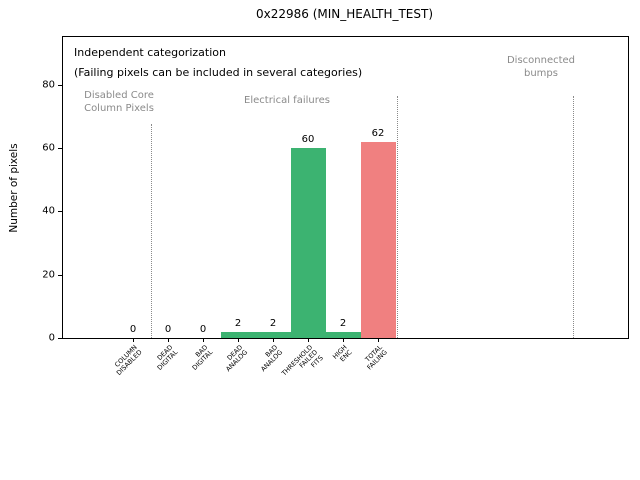  I want to click on y-tick-label: 20, so click(48, 275).